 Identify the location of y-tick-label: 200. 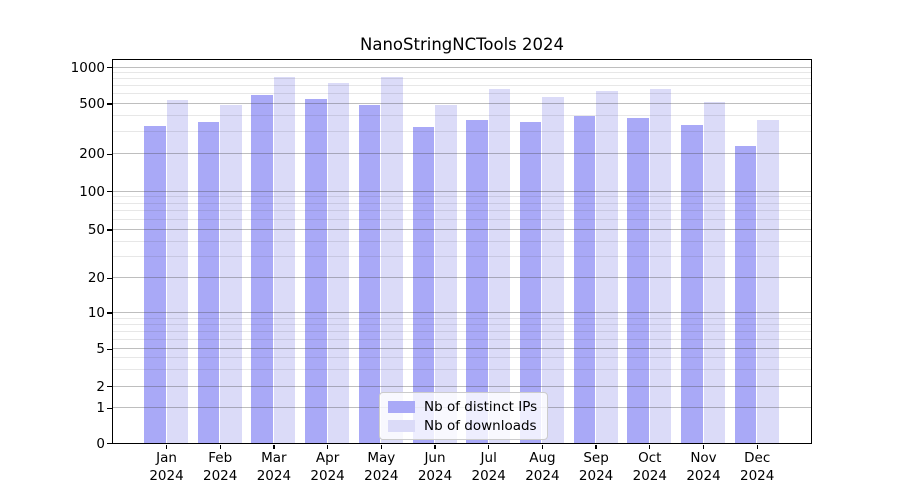
(92, 154).